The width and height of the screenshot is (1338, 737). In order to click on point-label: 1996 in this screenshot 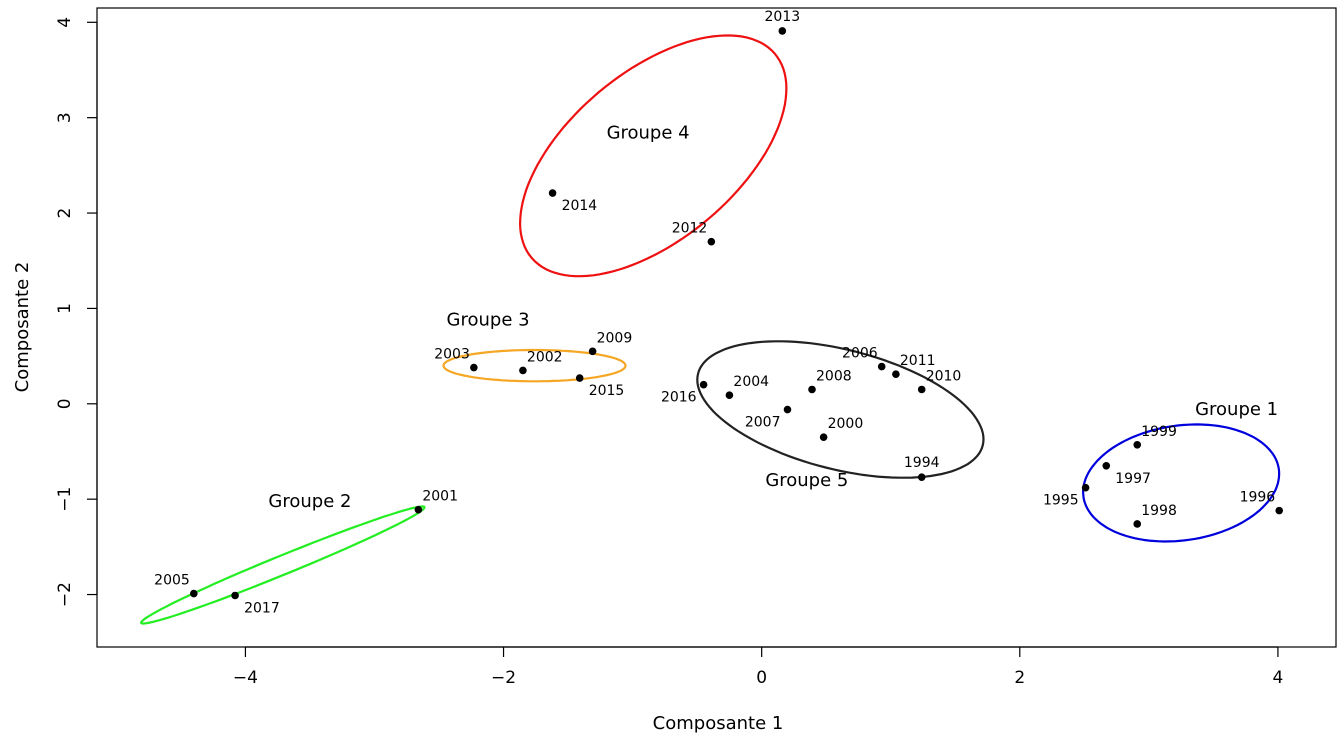, I will do `click(1258, 498)`.